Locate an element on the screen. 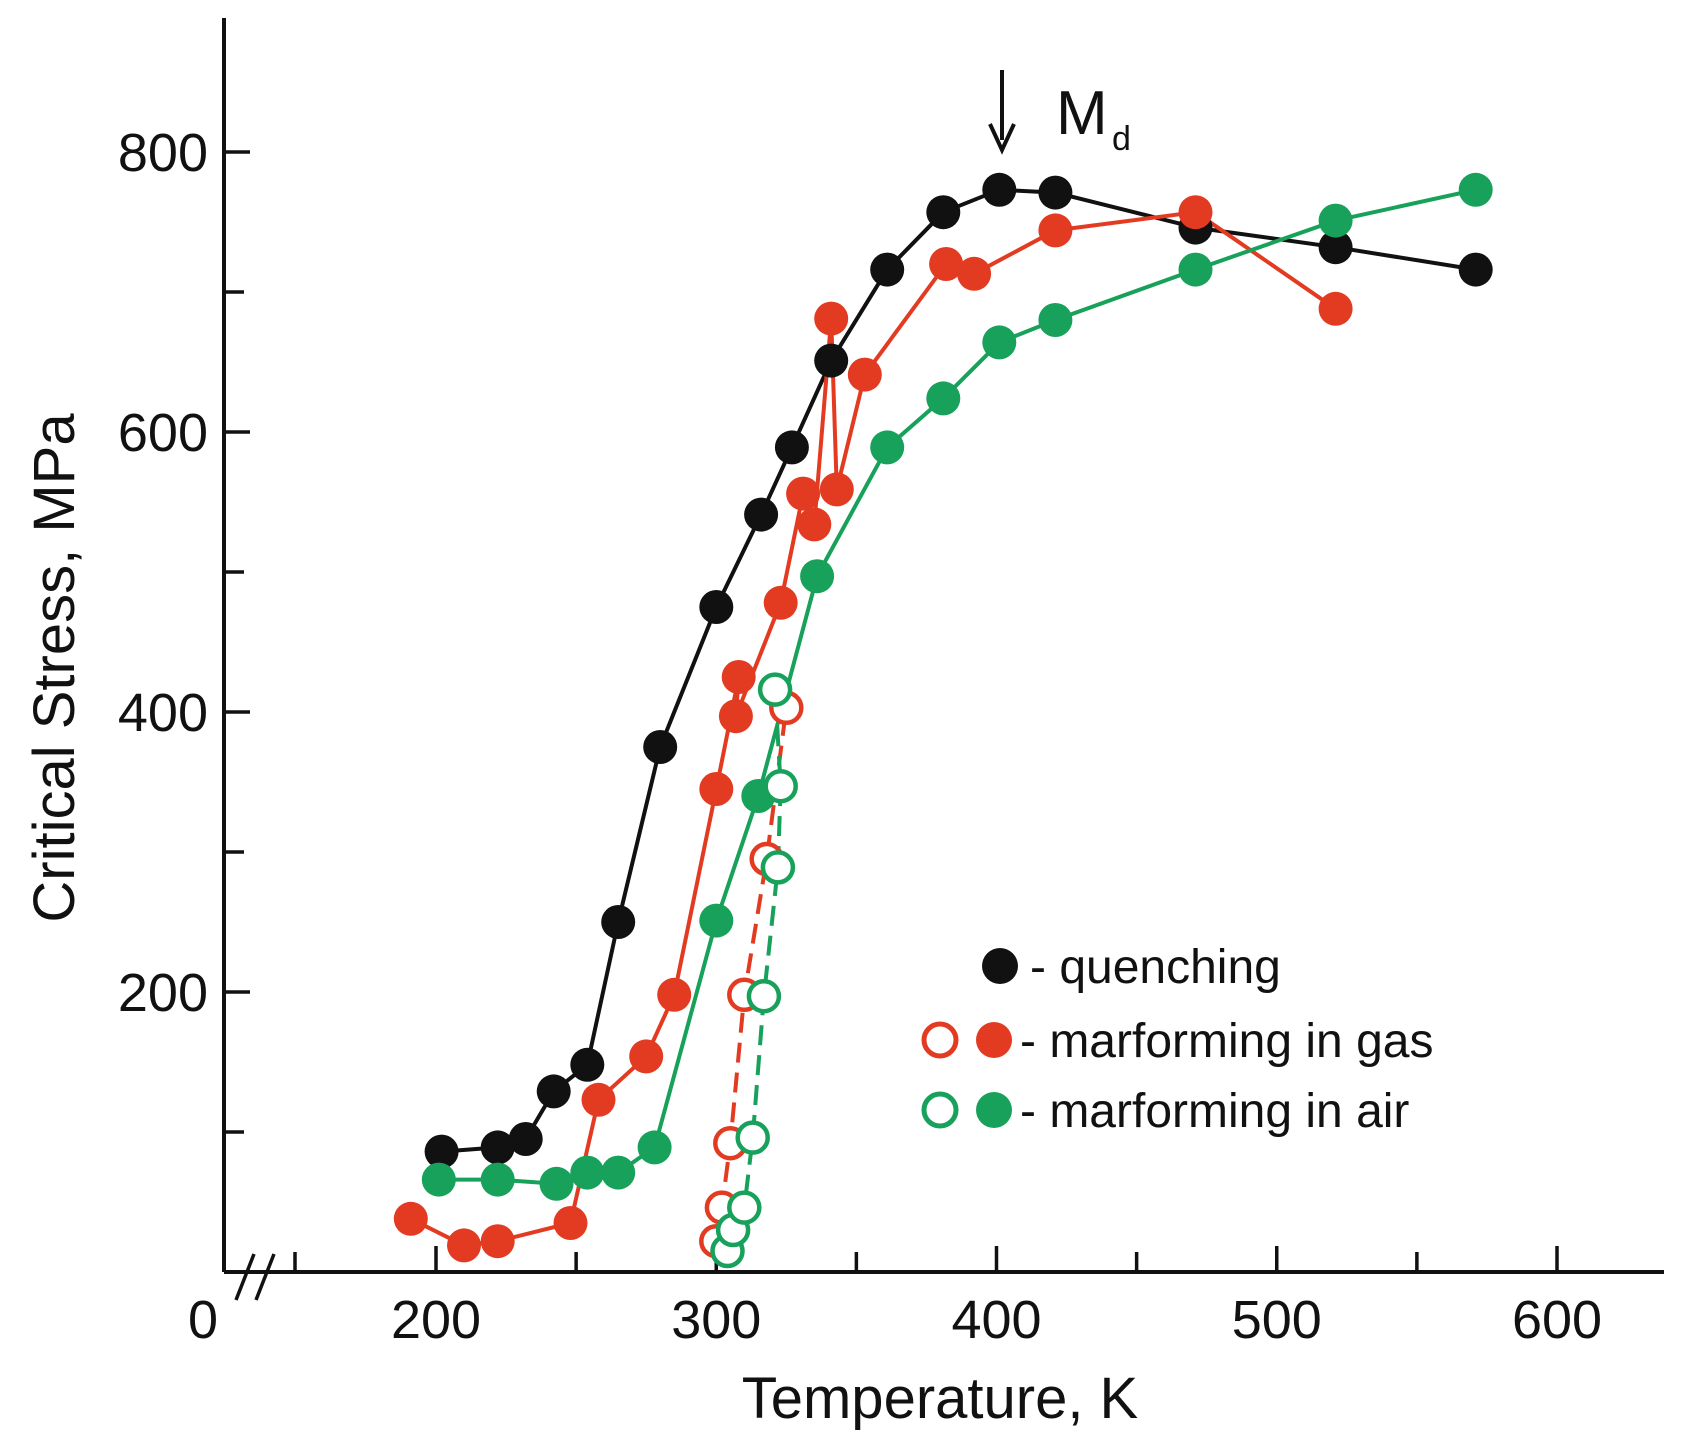 The height and width of the screenshot is (1444, 1682). x-axis-title: Temperature, K is located at coordinates (940, 1398).